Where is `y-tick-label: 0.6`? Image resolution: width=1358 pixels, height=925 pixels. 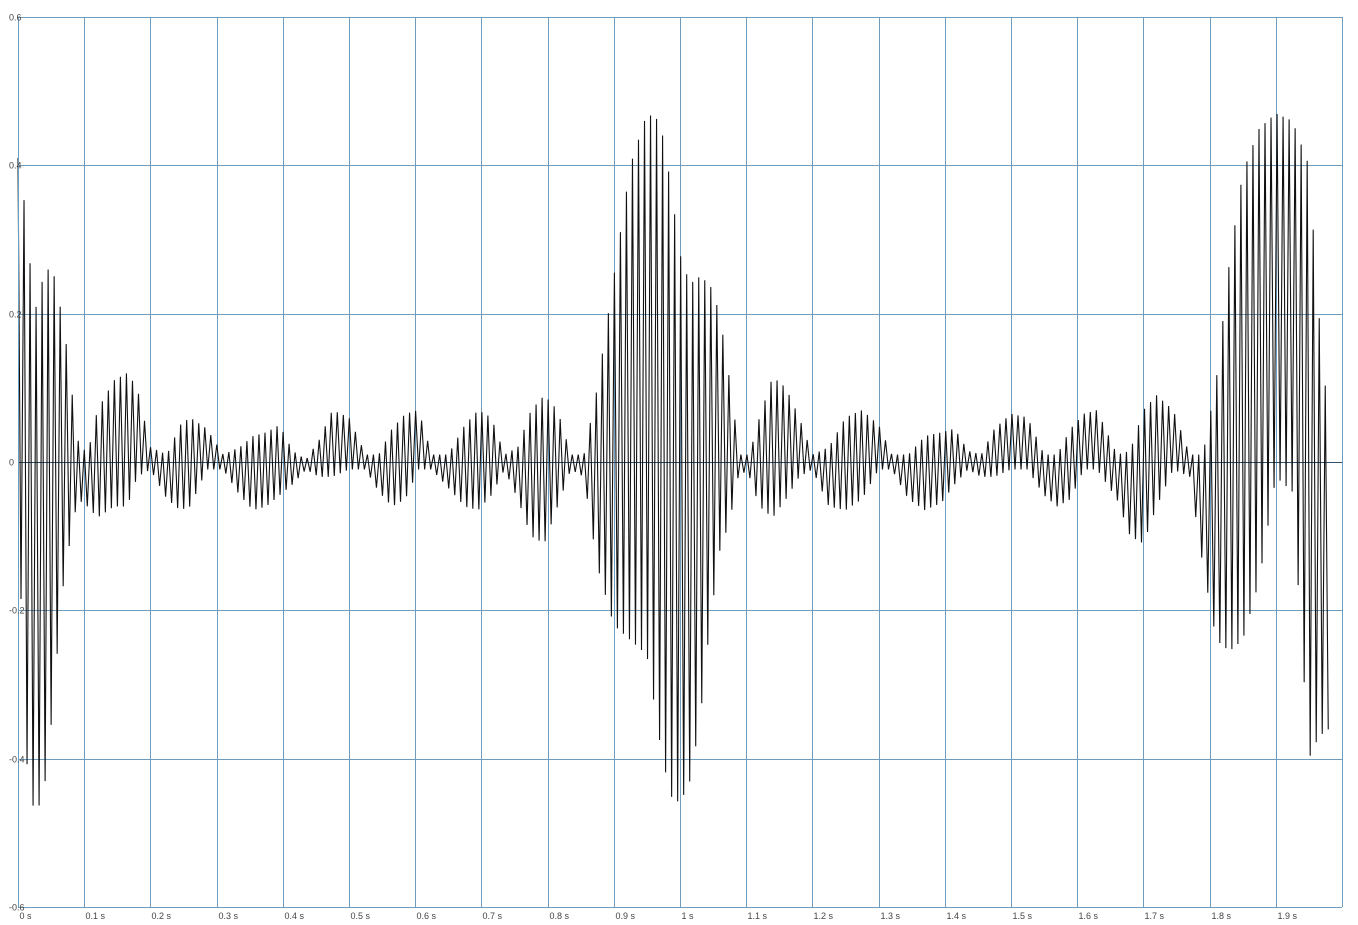 y-tick-label: 0.6 is located at coordinates (15, 18).